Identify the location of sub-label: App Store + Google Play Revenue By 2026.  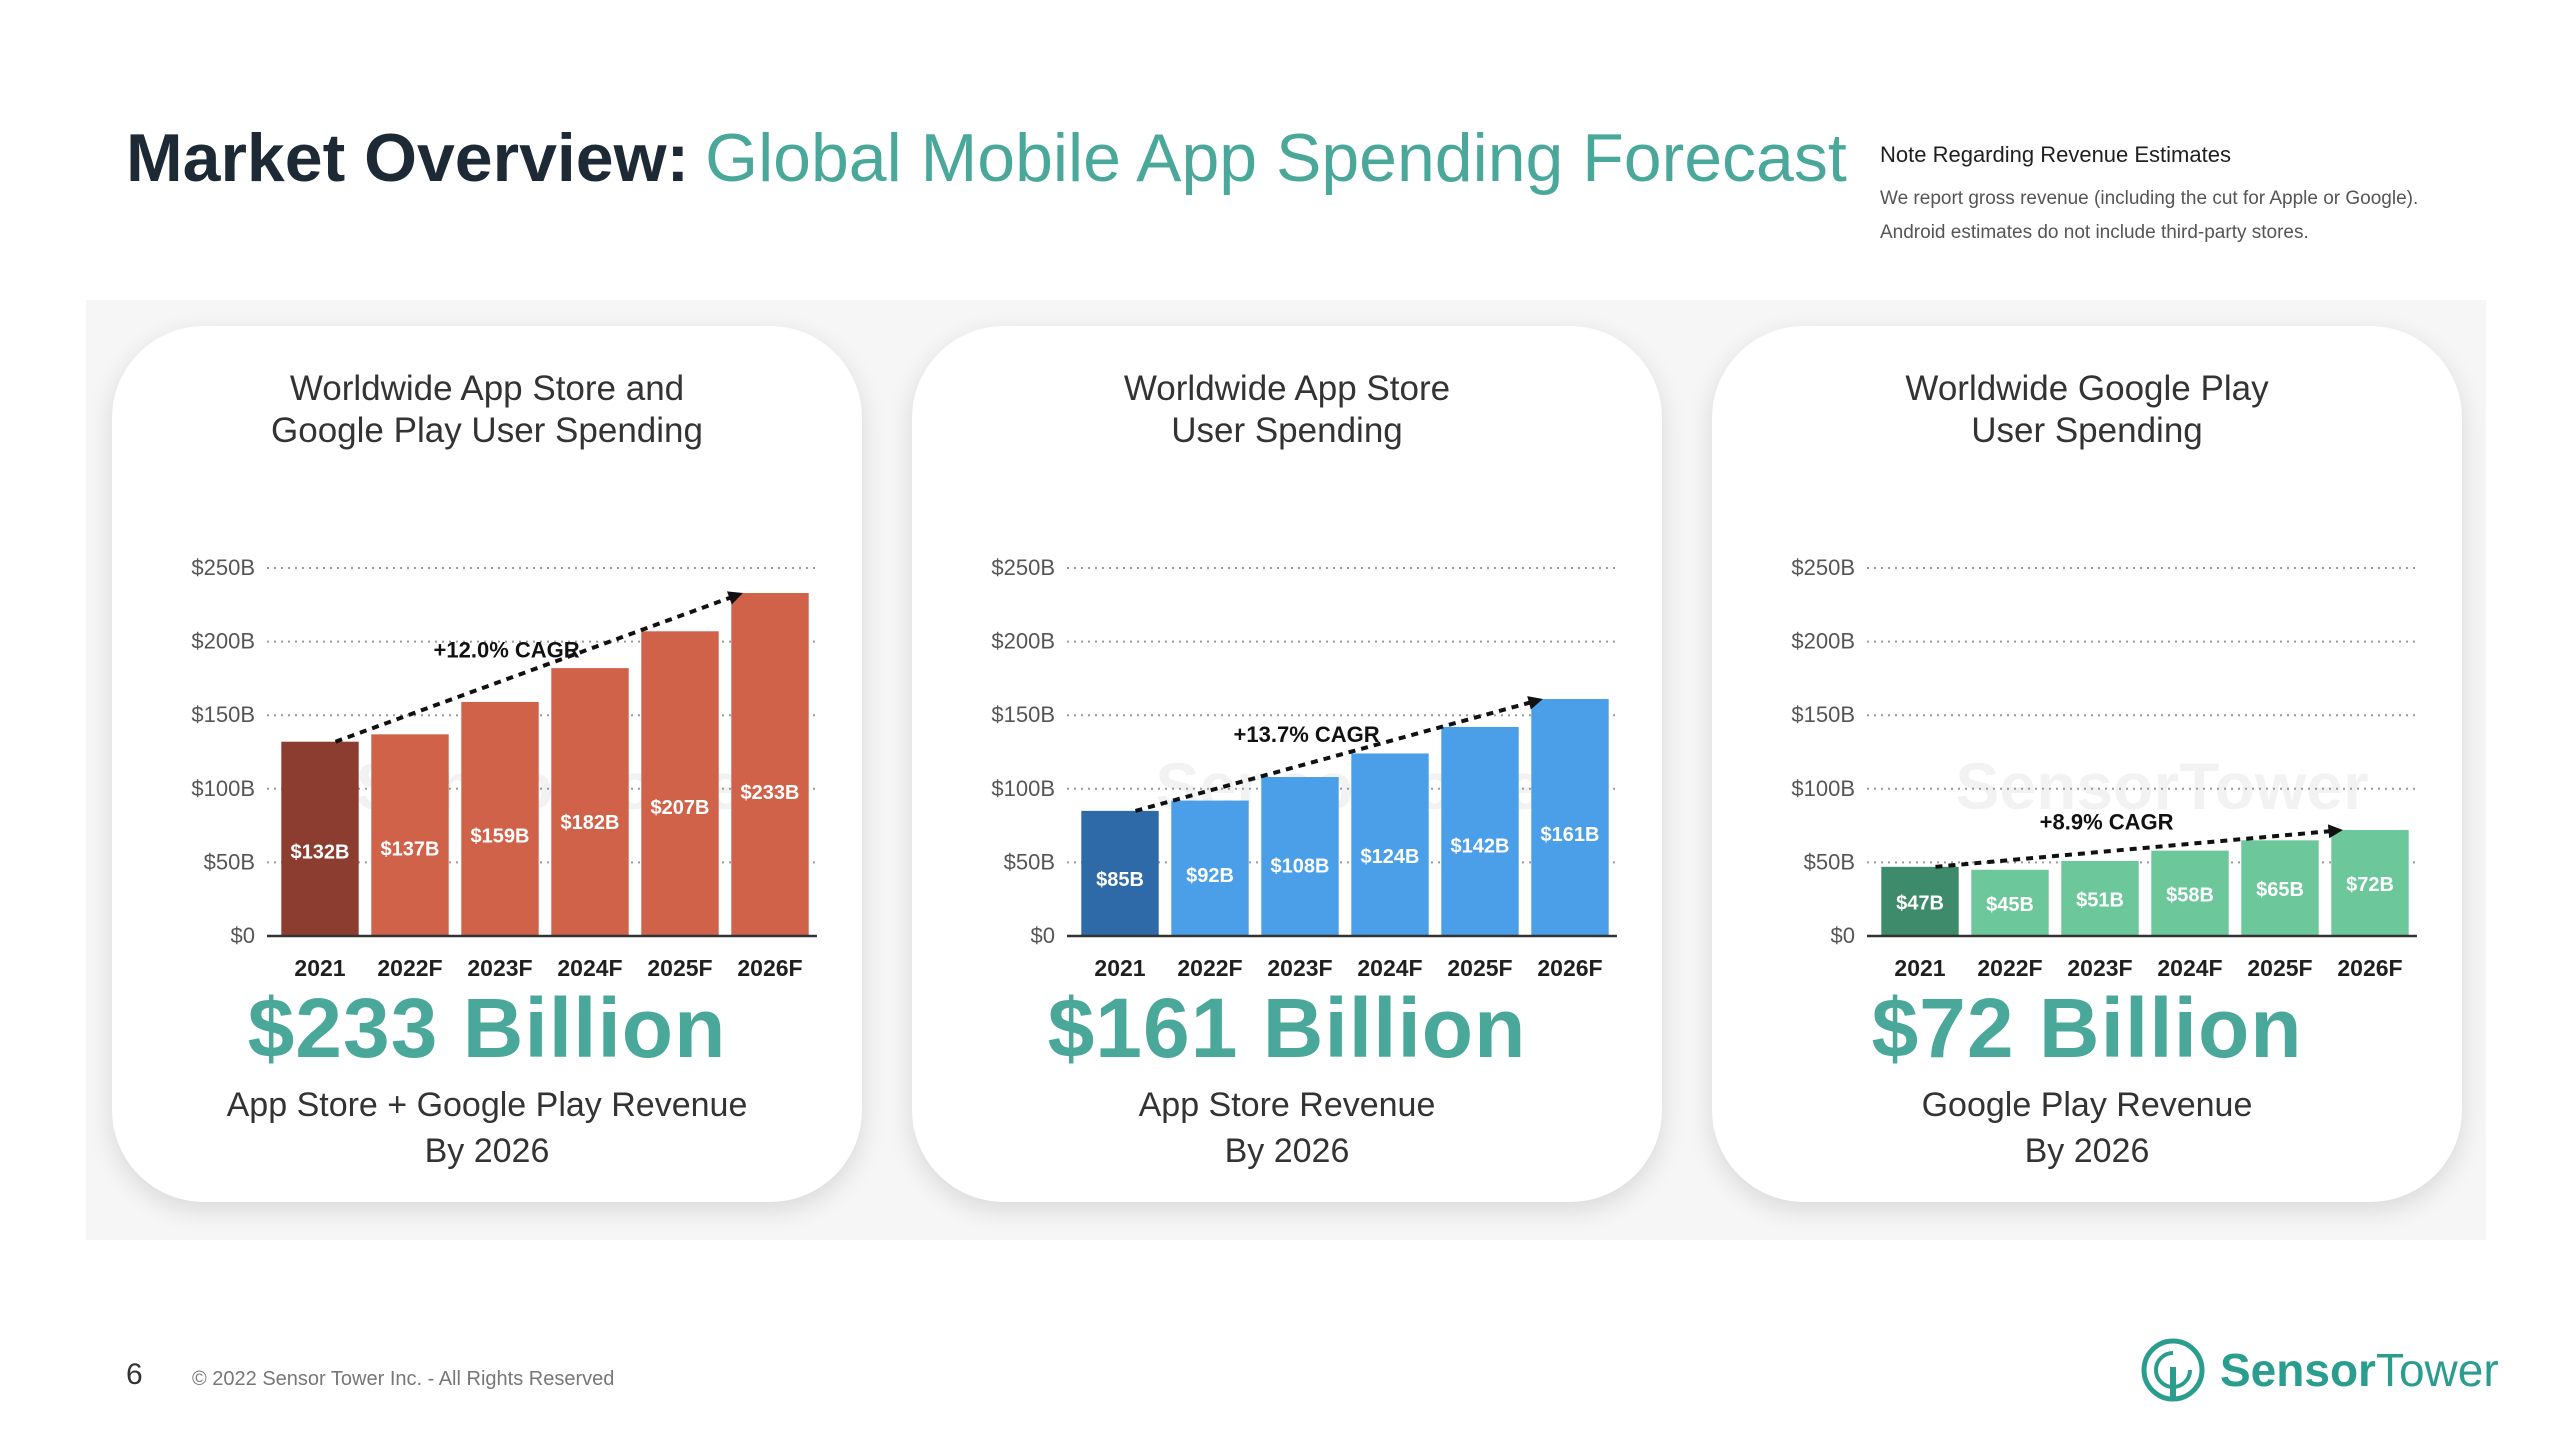
(487, 1128).